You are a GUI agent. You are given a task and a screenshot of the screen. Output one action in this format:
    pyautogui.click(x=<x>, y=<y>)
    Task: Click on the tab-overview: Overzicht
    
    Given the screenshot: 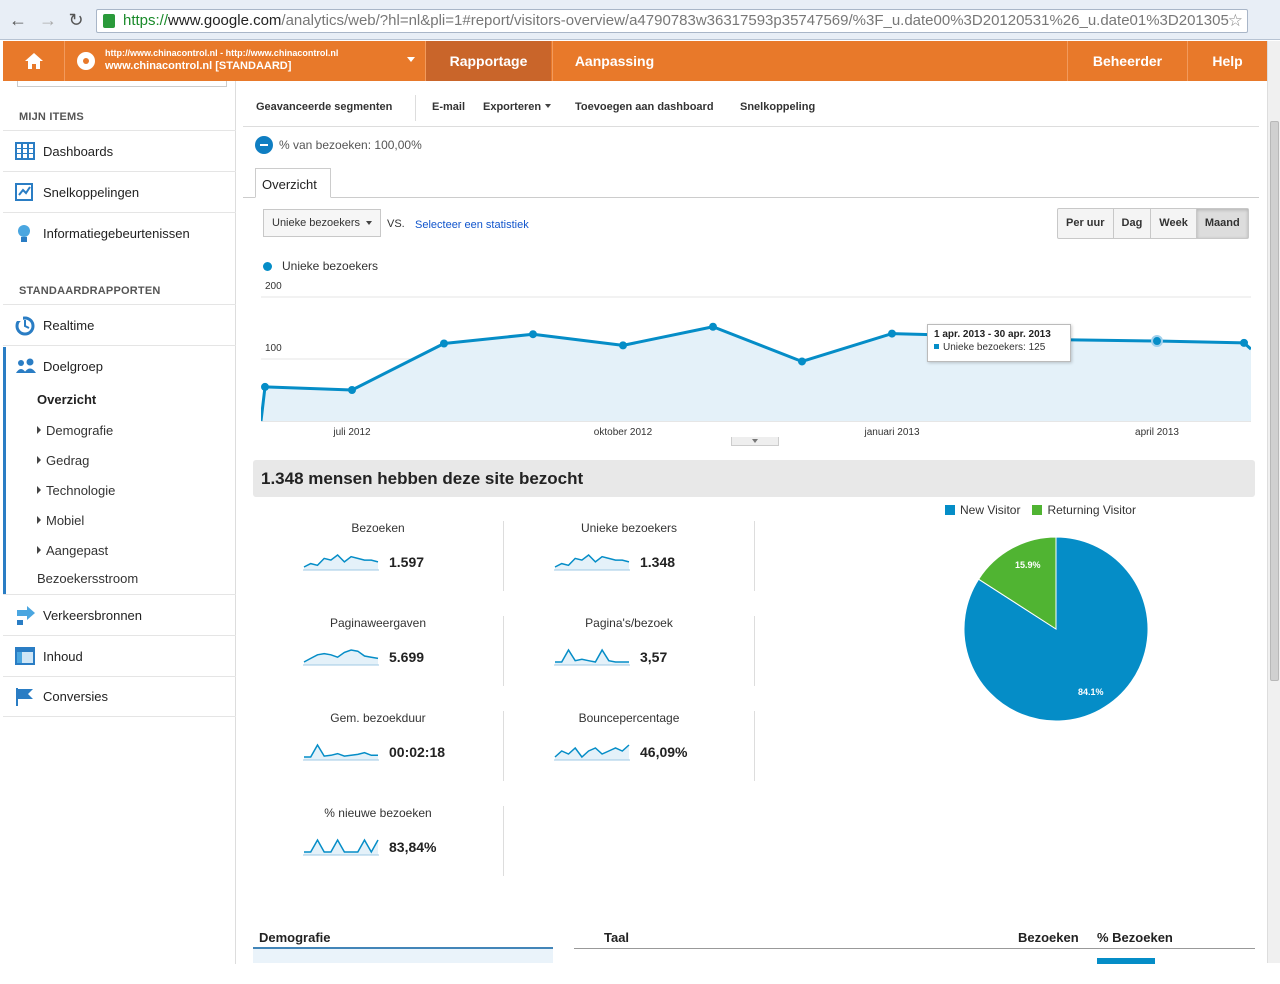 What is the action you would take?
    pyautogui.click(x=293, y=183)
    